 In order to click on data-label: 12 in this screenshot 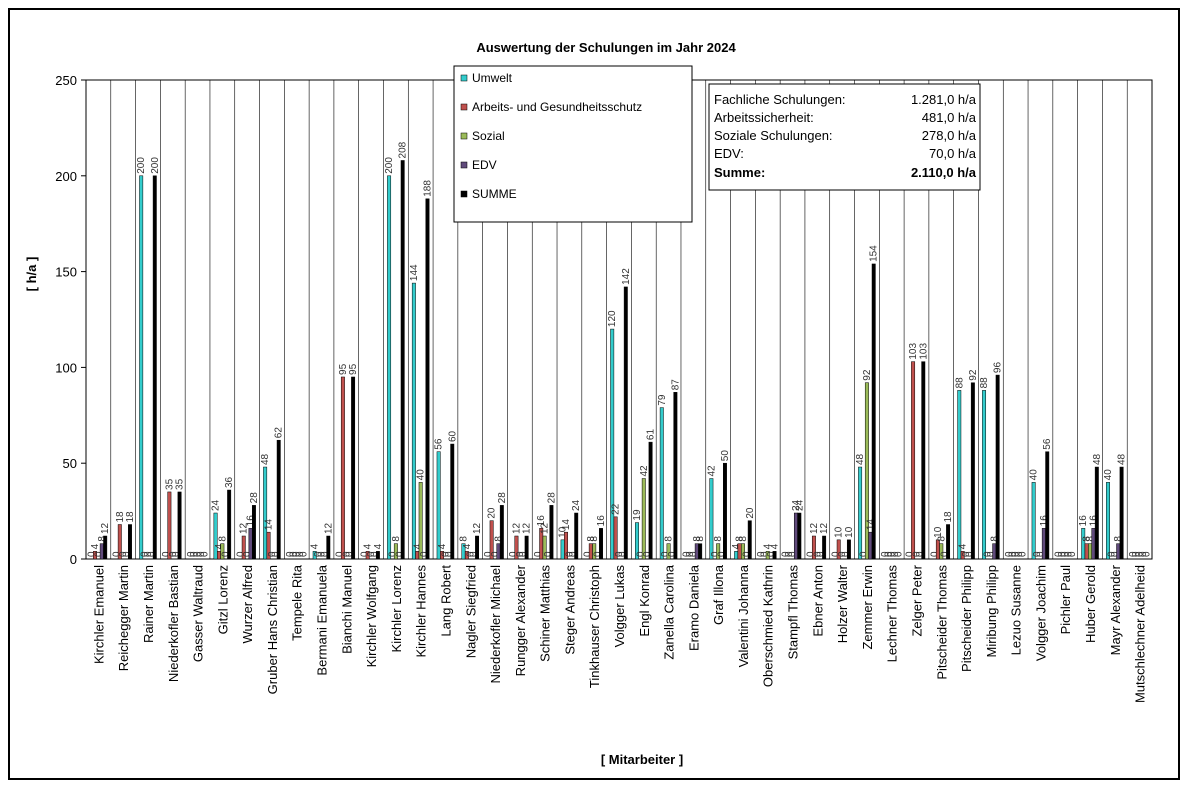, I will do `click(814, 528)`.